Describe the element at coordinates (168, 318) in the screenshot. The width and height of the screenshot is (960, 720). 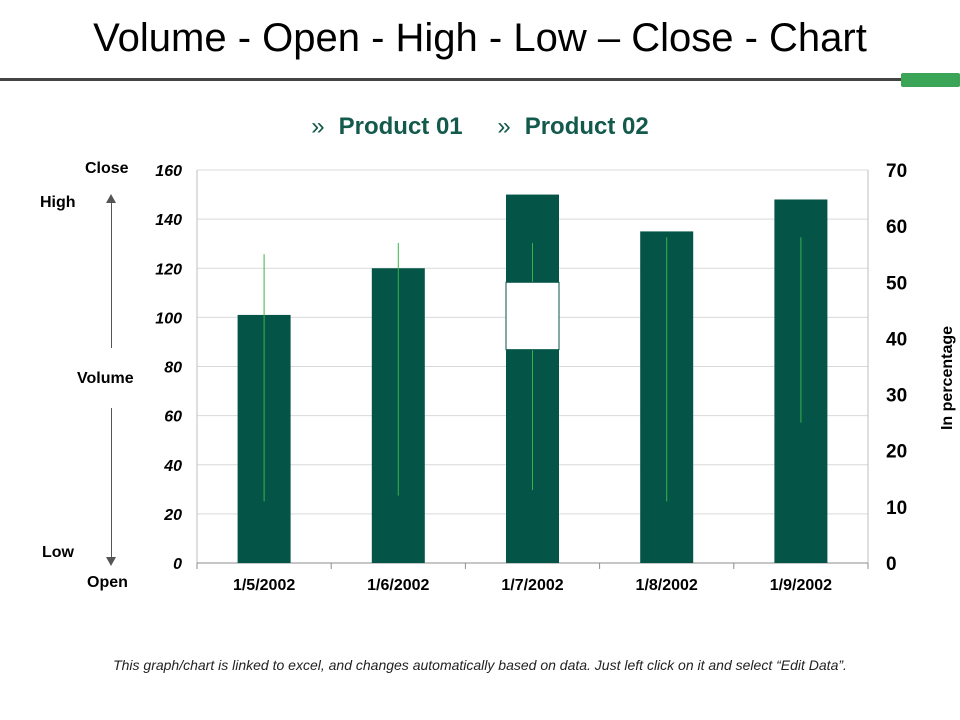
I see `y-tick-label: 100` at that location.